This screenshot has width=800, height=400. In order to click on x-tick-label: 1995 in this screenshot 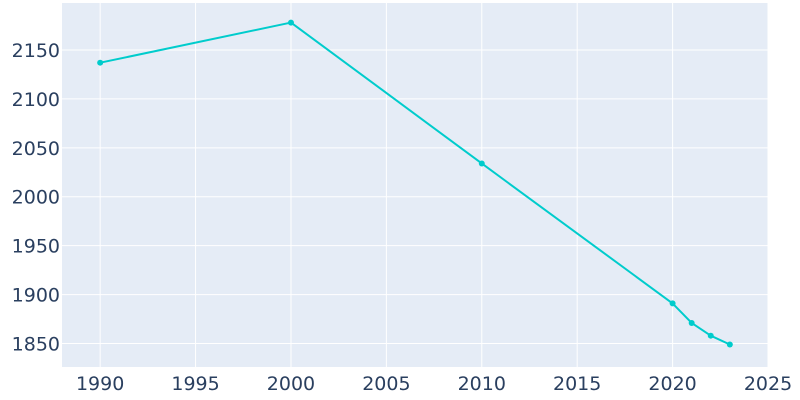, I will do `click(195, 384)`.